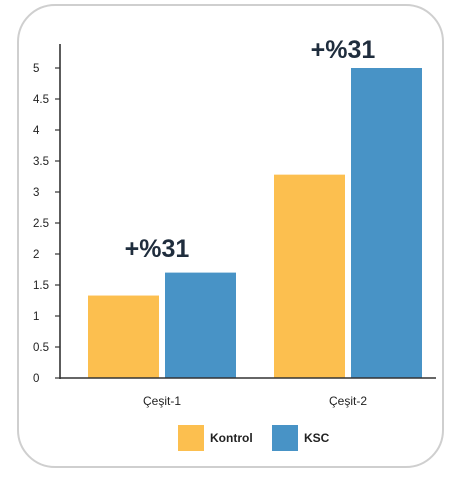 The height and width of the screenshot is (479, 462). I want to click on y-tick-label: 4.5, so click(41, 100).